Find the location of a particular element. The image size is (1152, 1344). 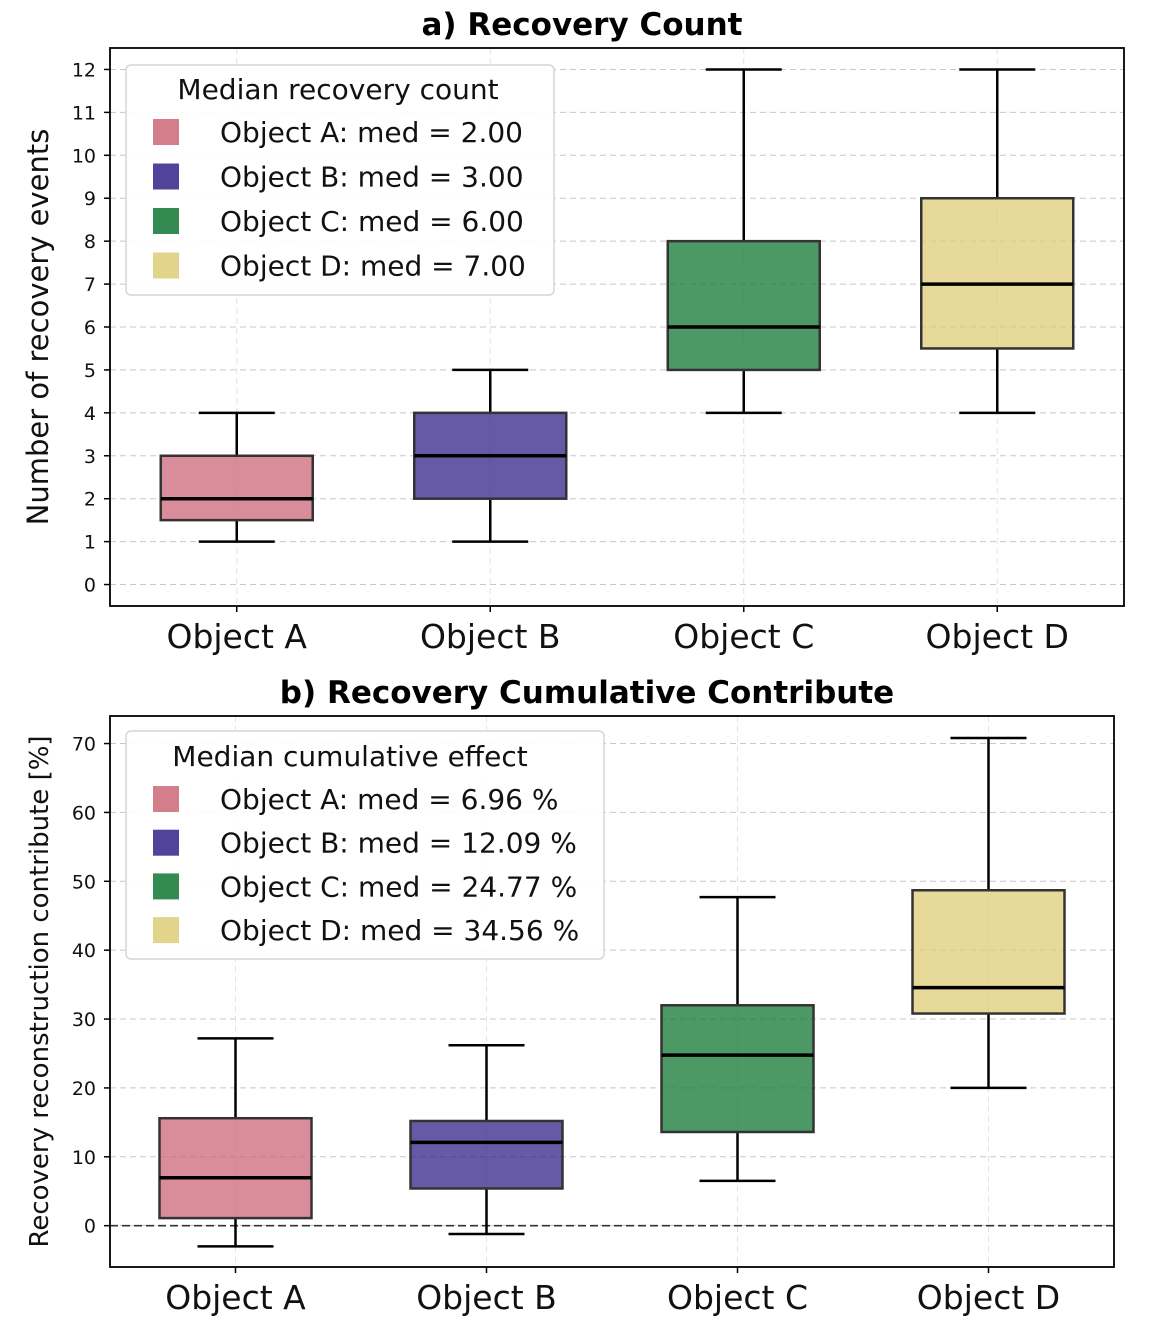

legend-entry: Object C: med = 24.77 % is located at coordinates (398, 886).